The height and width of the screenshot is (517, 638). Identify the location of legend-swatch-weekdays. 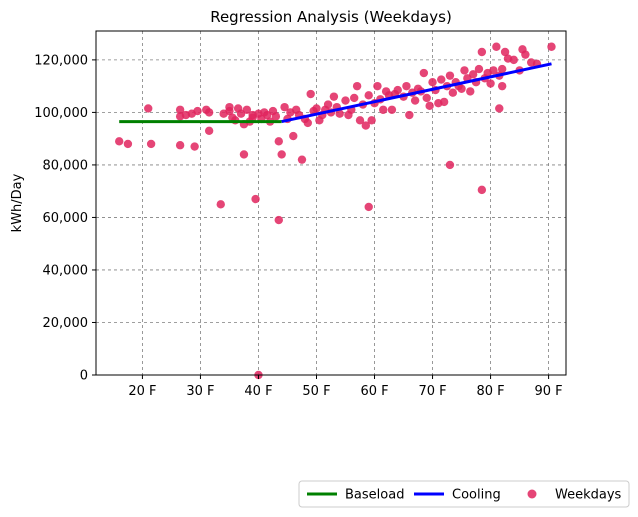
(532, 494).